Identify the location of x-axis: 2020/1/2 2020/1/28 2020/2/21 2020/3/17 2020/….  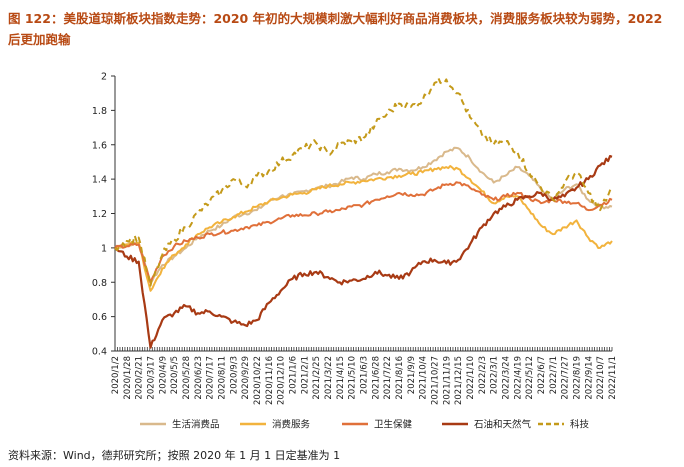
(364, 376).